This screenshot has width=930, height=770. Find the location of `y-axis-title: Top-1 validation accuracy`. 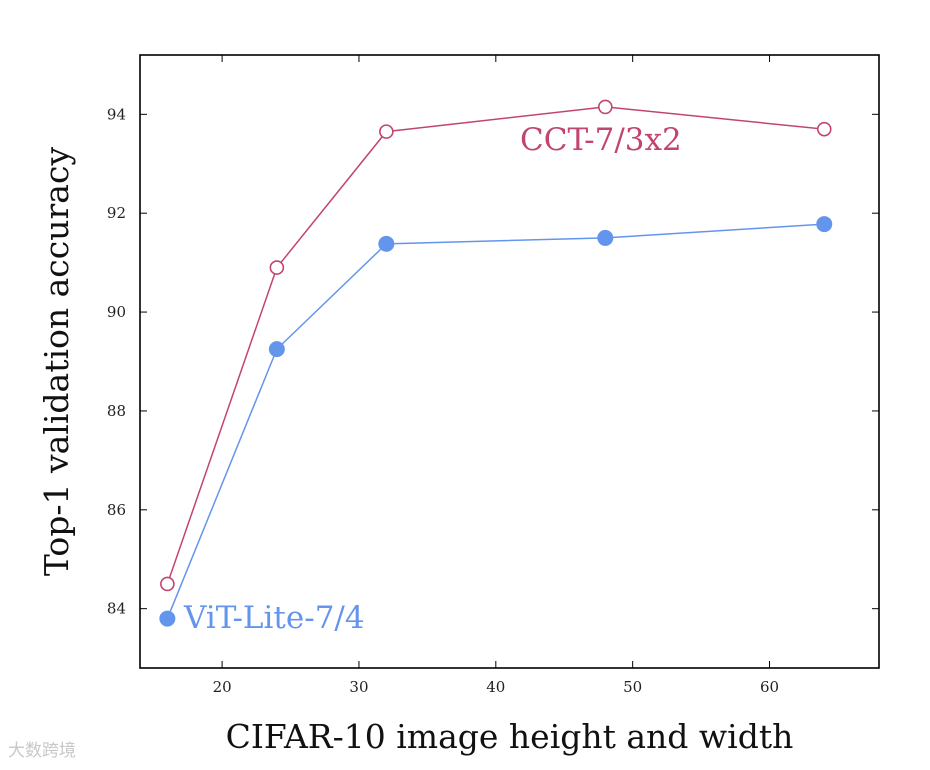

y-axis-title: Top-1 validation accuracy is located at coordinates (56, 362).